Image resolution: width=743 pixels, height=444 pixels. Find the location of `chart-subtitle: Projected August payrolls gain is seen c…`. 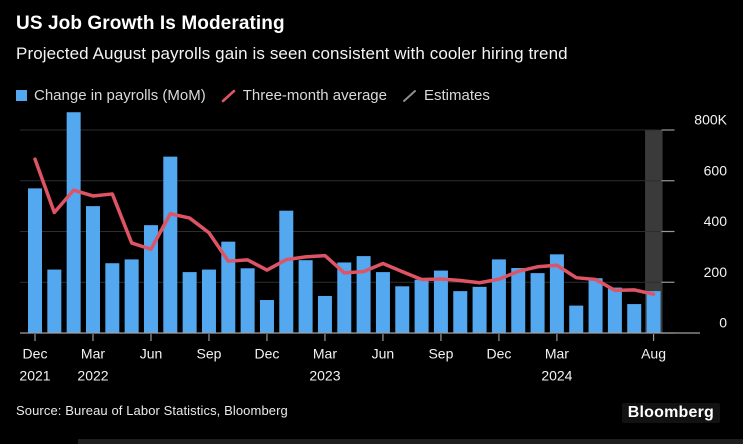

chart-subtitle: Projected August payrolls gain is seen c… is located at coordinates (292, 53).